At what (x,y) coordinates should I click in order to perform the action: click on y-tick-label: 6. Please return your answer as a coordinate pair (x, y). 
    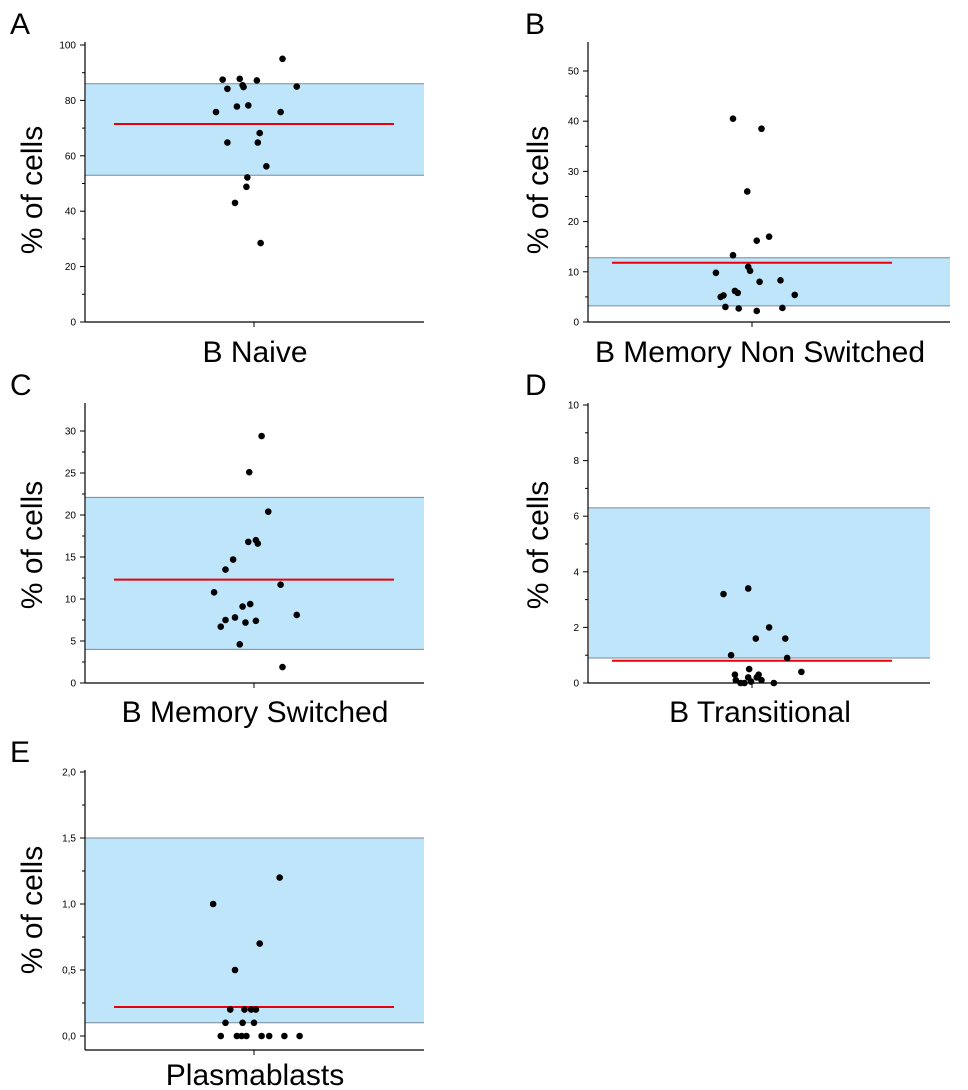
    Looking at the image, I should click on (576, 517).